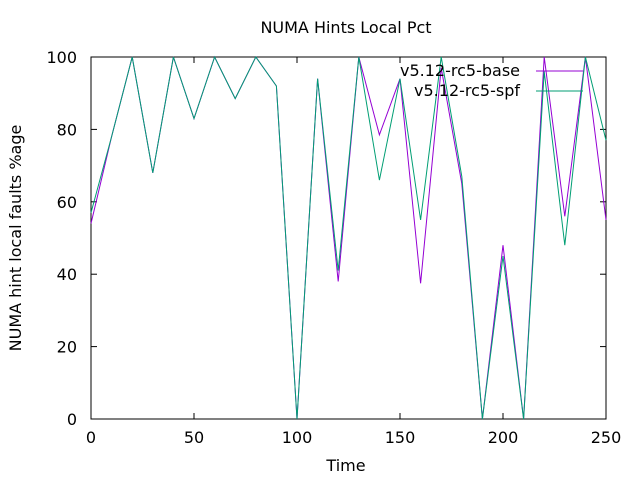 The width and height of the screenshot is (640, 480). Describe the element at coordinates (467, 90) in the screenshot. I see `legend-label: v5.12-rc5-spf` at that location.